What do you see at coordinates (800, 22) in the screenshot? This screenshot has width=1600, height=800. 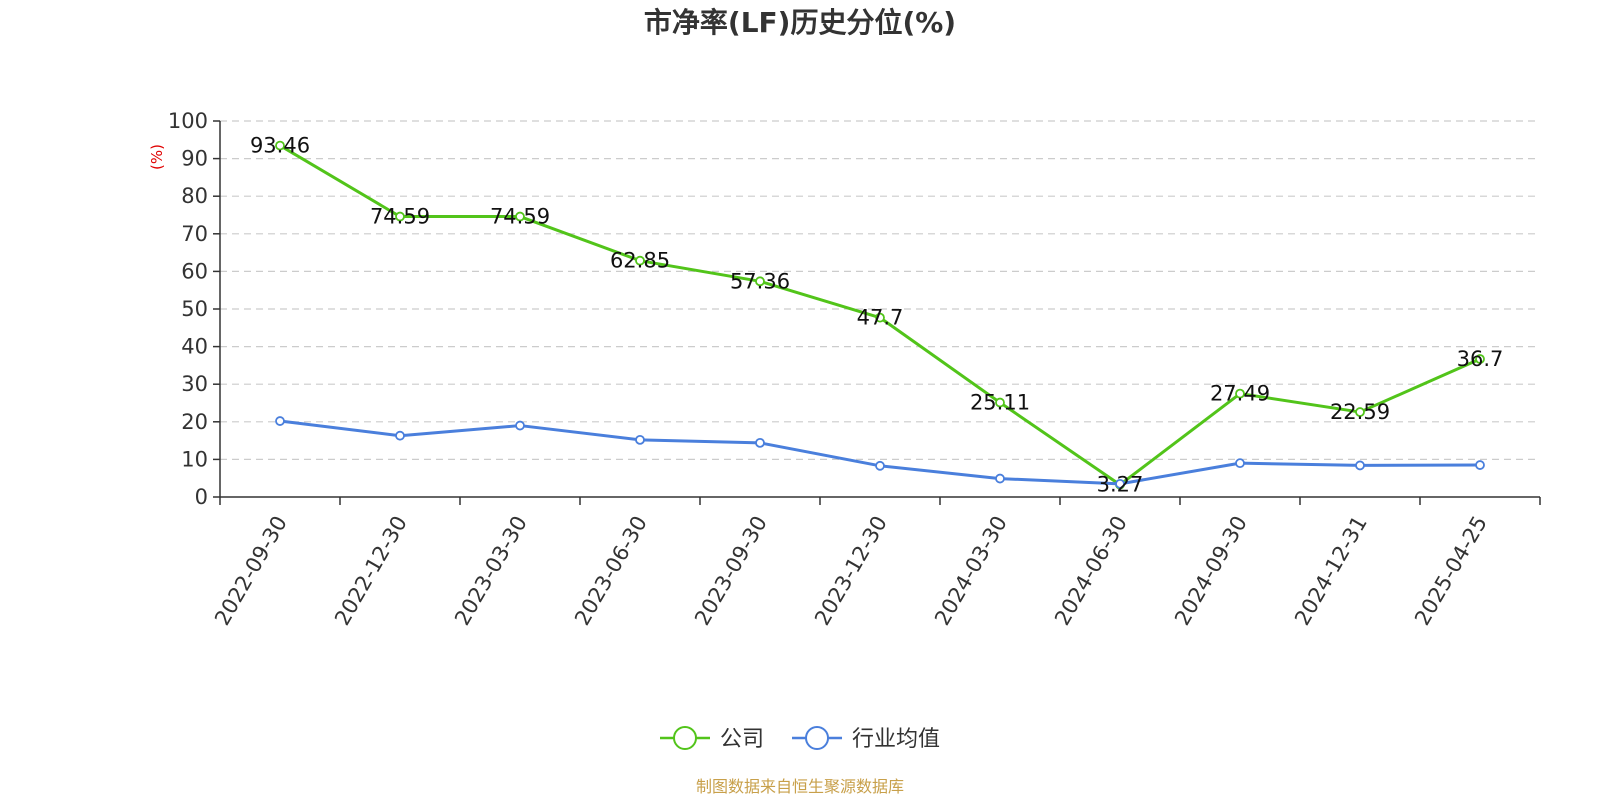 I see `chart-title: 市净率(LF)历史分位(%)` at bounding box center [800, 22].